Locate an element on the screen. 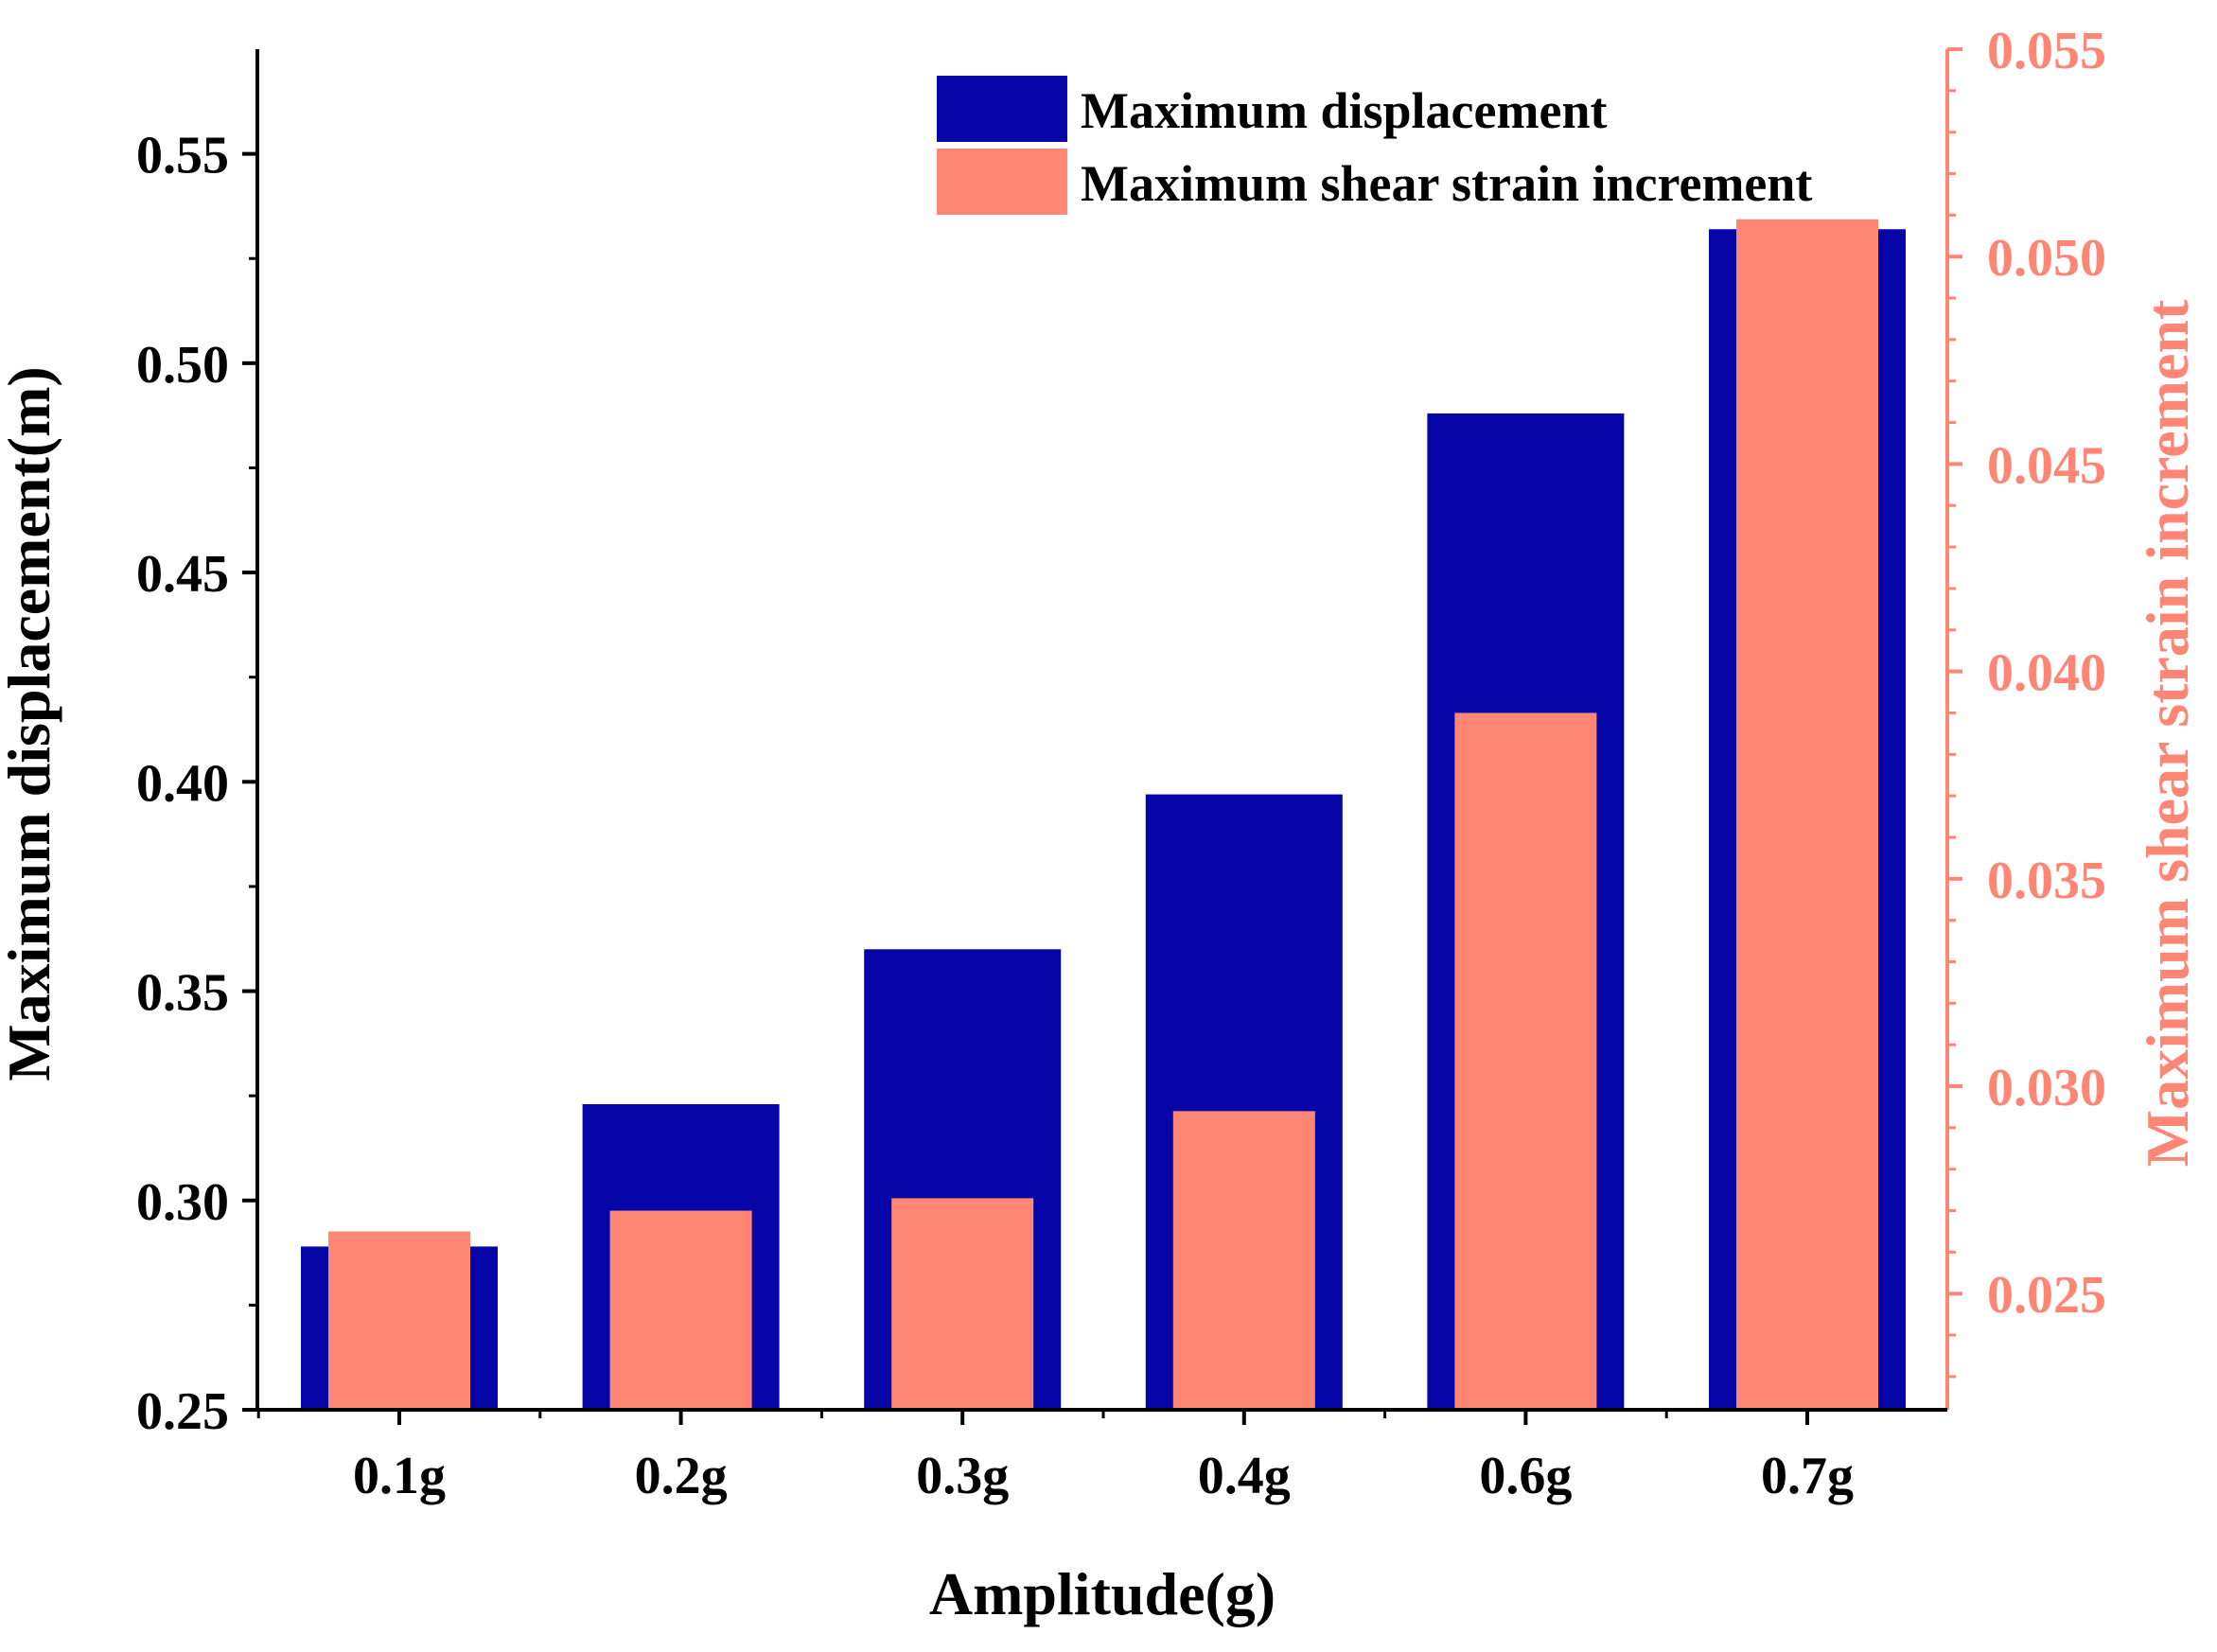 This screenshot has height=1652, width=2217. y2-tick-label: 0.040 is located at coordinates (2047, 673).